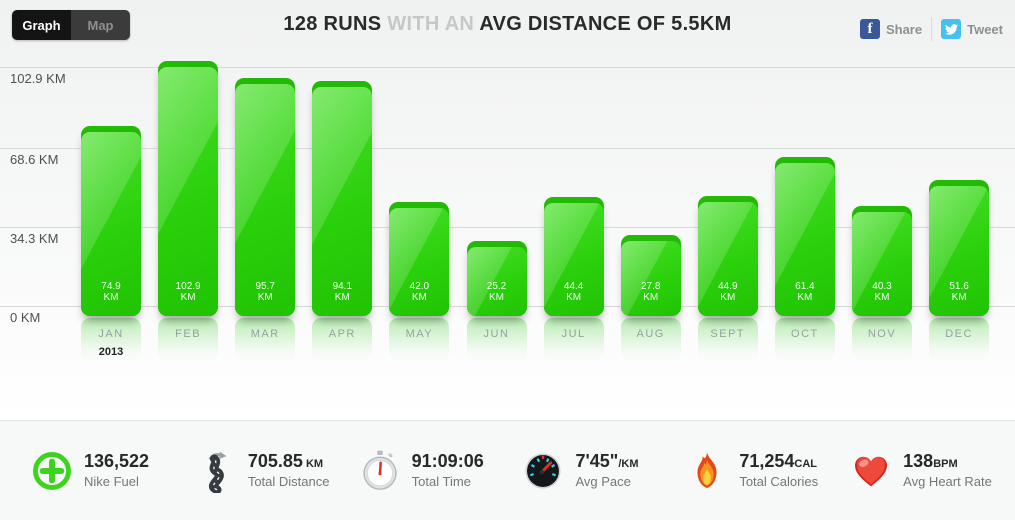  I want to click on bar-value-label: 44.9 KM, so click(728, 291).